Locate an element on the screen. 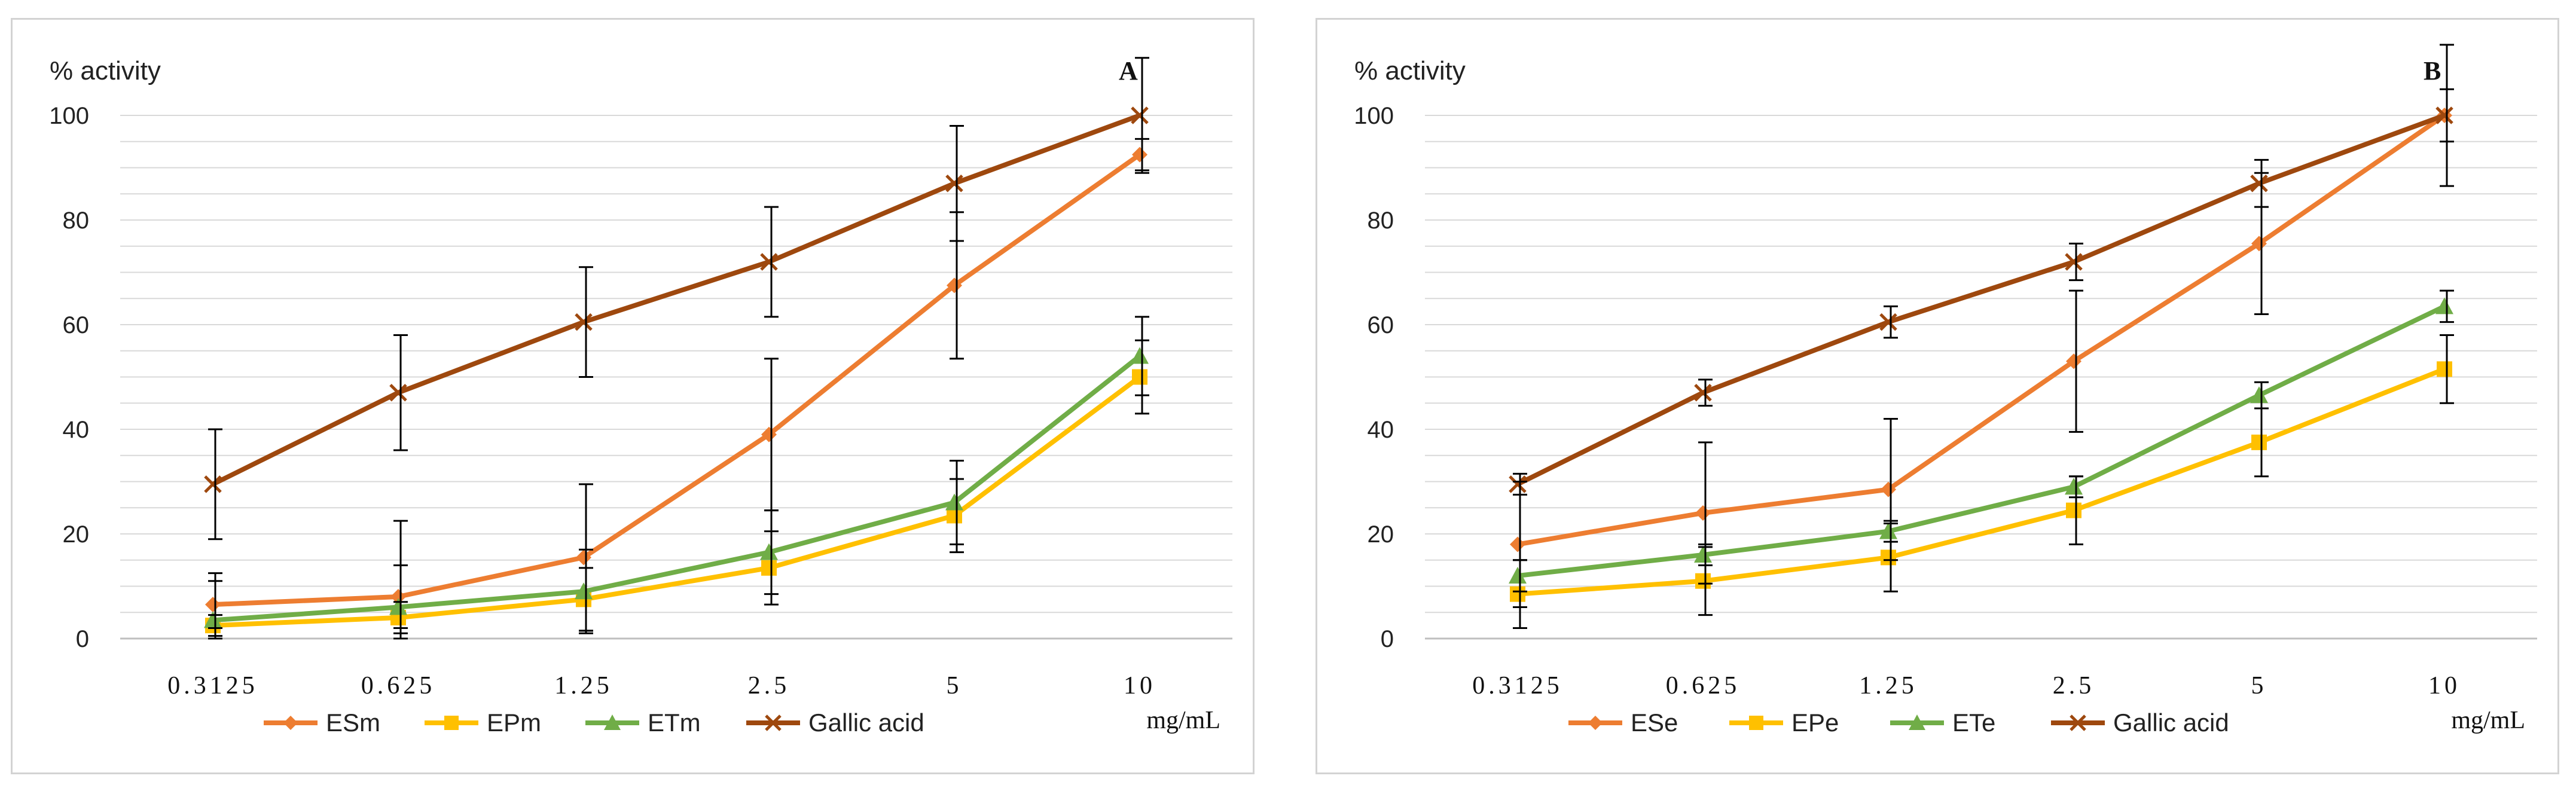 The height and width of the screenshot is (794, 2576). chart-a-errorbars-epm is located at coordinates (678, 488).